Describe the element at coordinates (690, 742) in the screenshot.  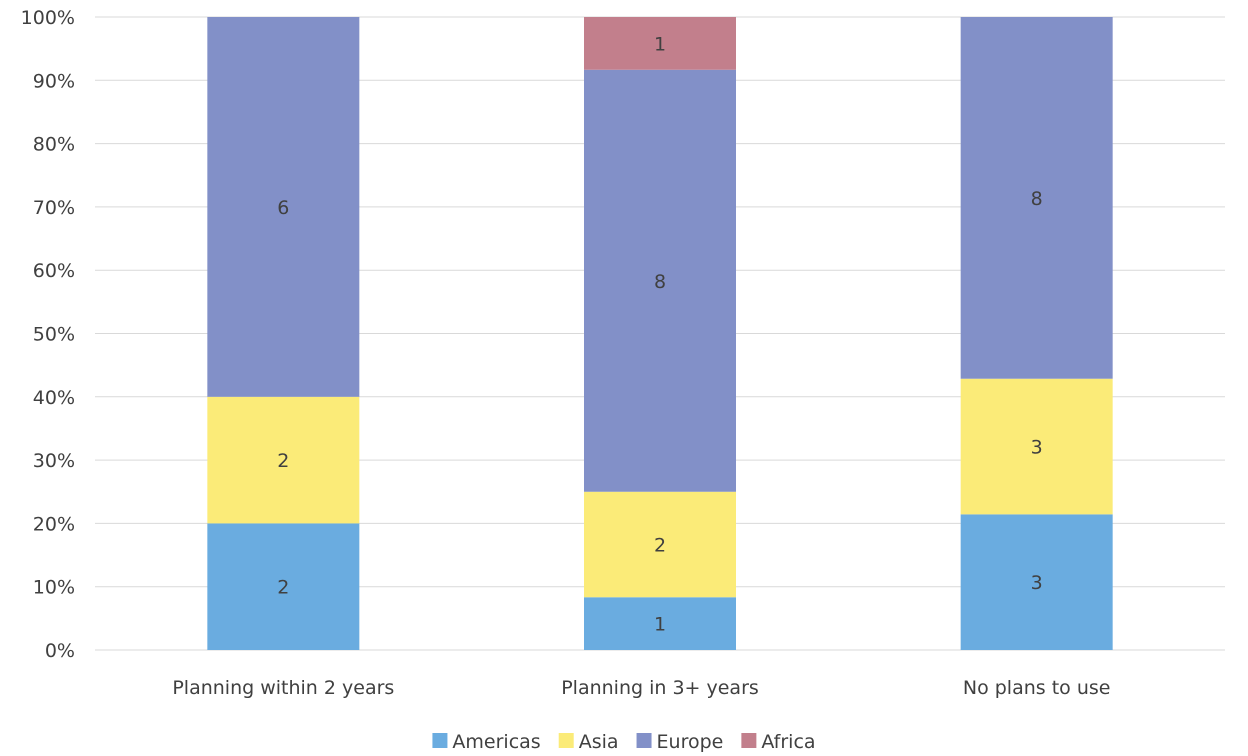
I see `legend-label: Europe` at that location.